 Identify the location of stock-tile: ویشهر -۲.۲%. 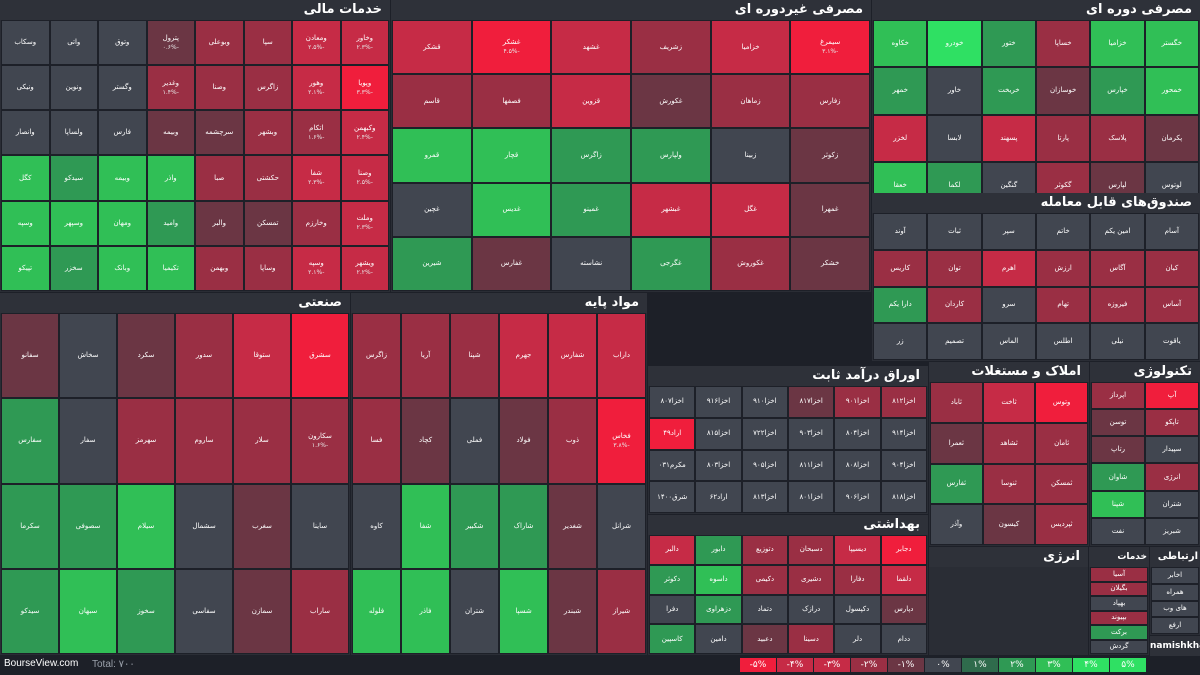
(364, 268).